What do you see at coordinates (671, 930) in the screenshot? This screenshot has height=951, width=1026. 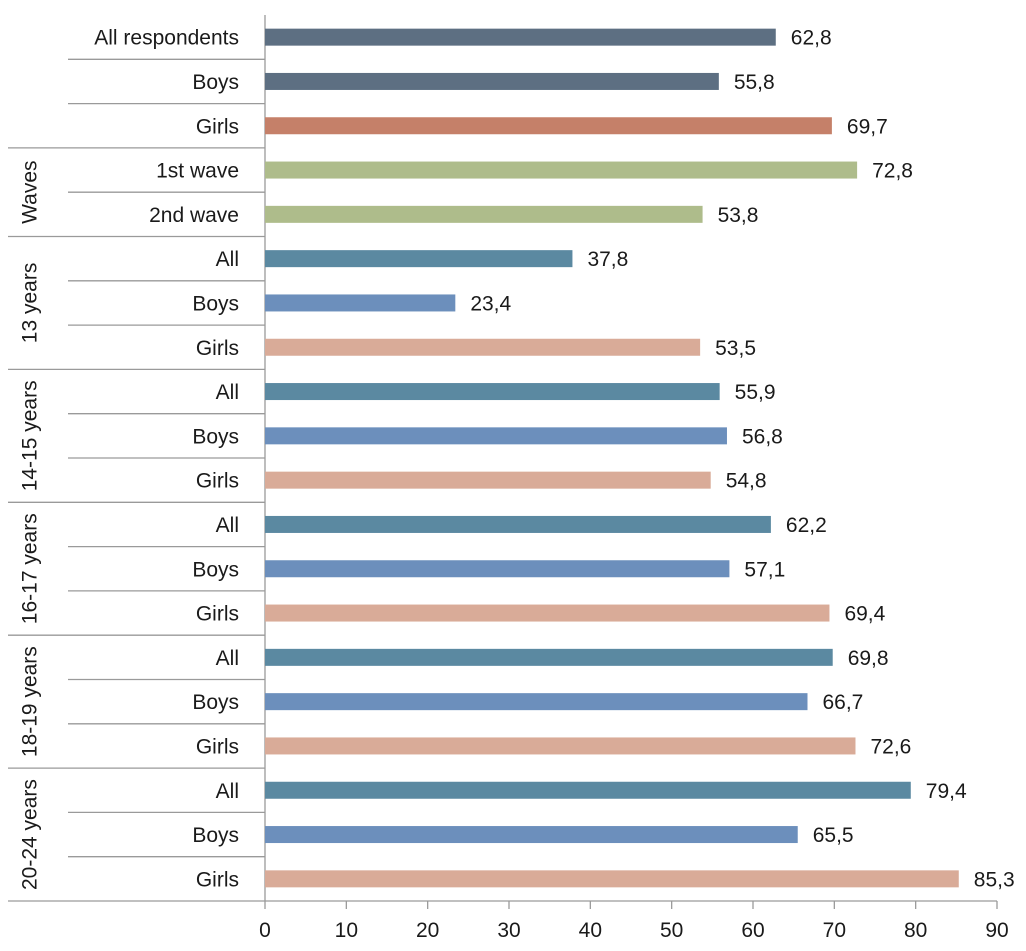 I see `x-tick-label: 50` at bounding box center [671, 930].